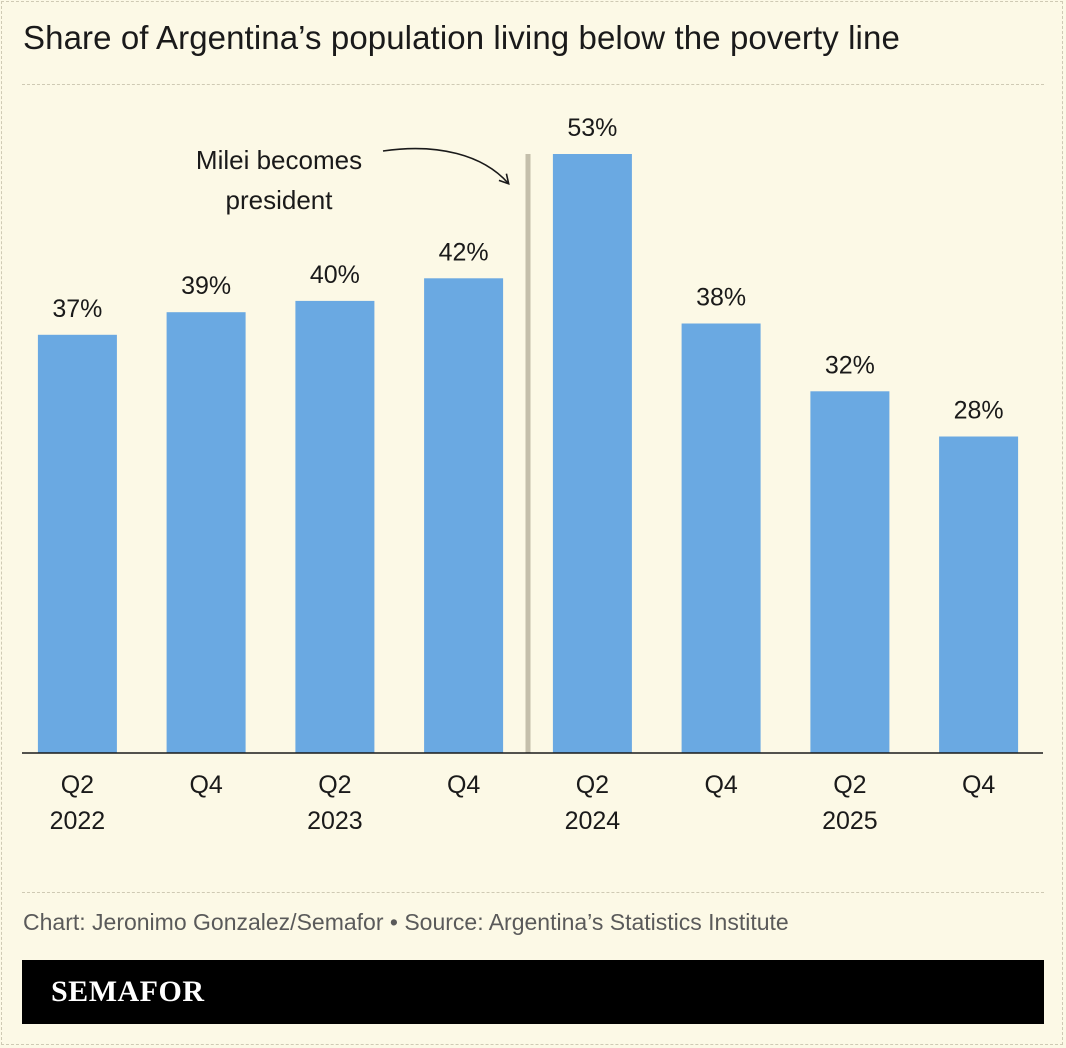 This screenshot has height=1048, width=1066. What do you see at coordinates (592, 128) in the screenshot?
I see `data-label-4: 53%` at bounding box center [592, 128].